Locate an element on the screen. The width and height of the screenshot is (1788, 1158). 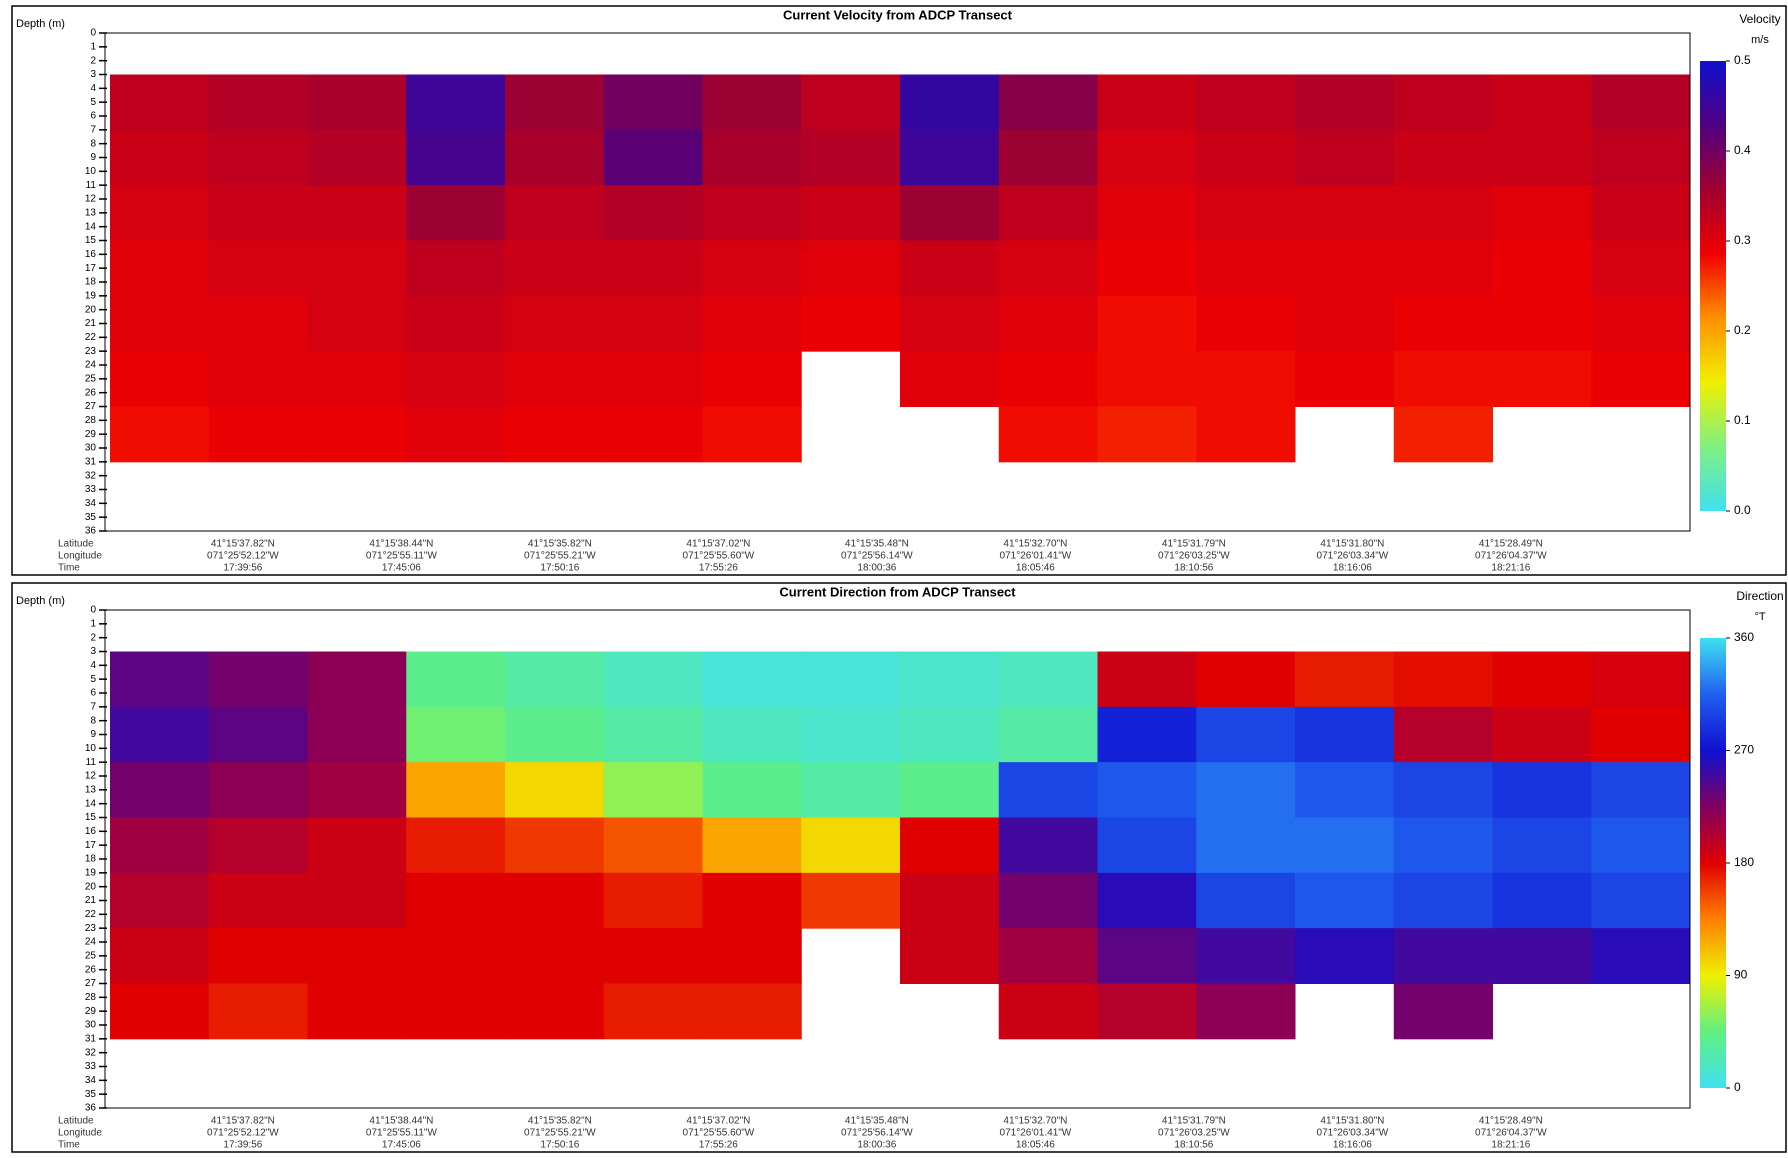
y-tick-label: 23 is located at coordinates (91, 351).